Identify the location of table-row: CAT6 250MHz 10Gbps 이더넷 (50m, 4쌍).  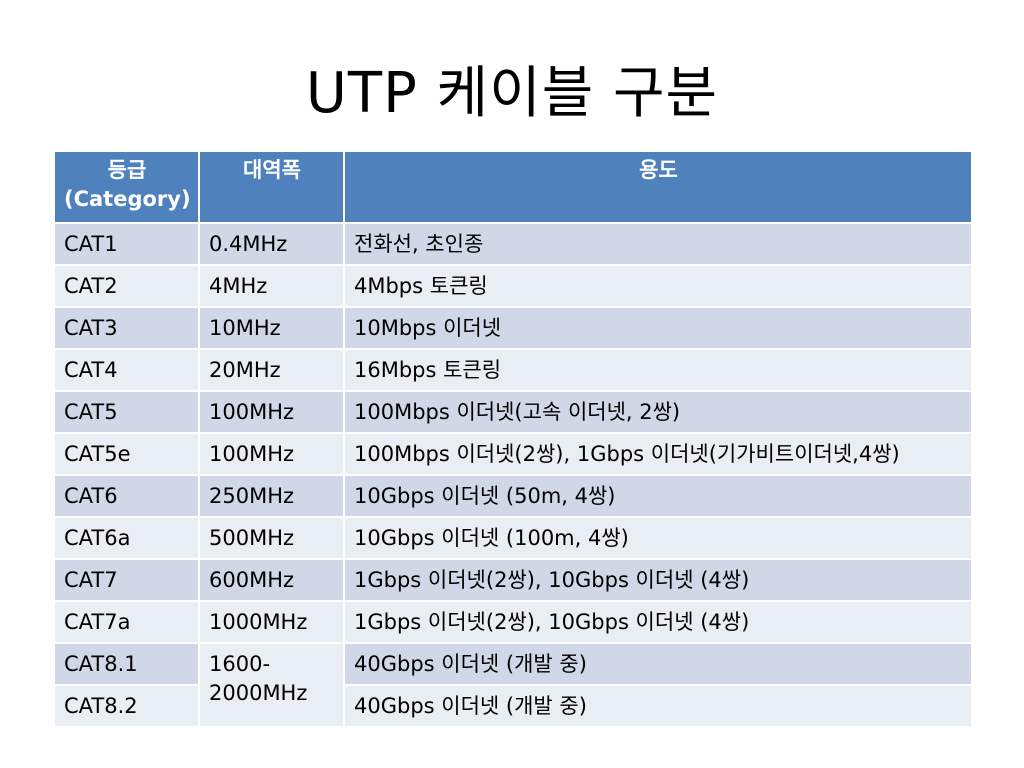
(513, 496).